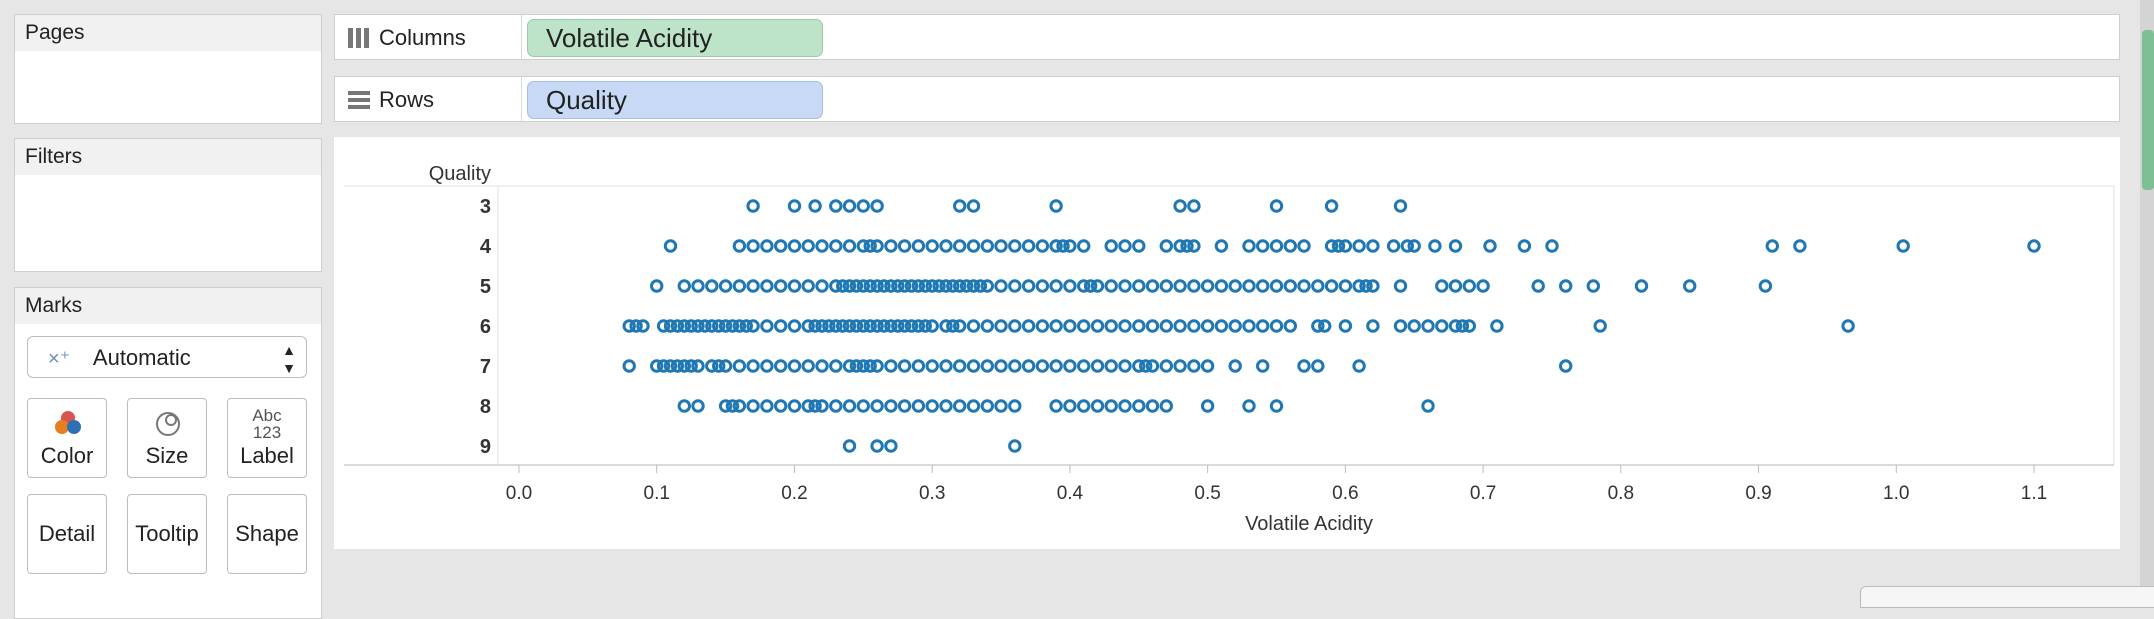 Image resolution: width=2154 pixels, height=619 pixels. I want to click on volatile-acidity-pill: Volatile Acidity, so click(675, 38).